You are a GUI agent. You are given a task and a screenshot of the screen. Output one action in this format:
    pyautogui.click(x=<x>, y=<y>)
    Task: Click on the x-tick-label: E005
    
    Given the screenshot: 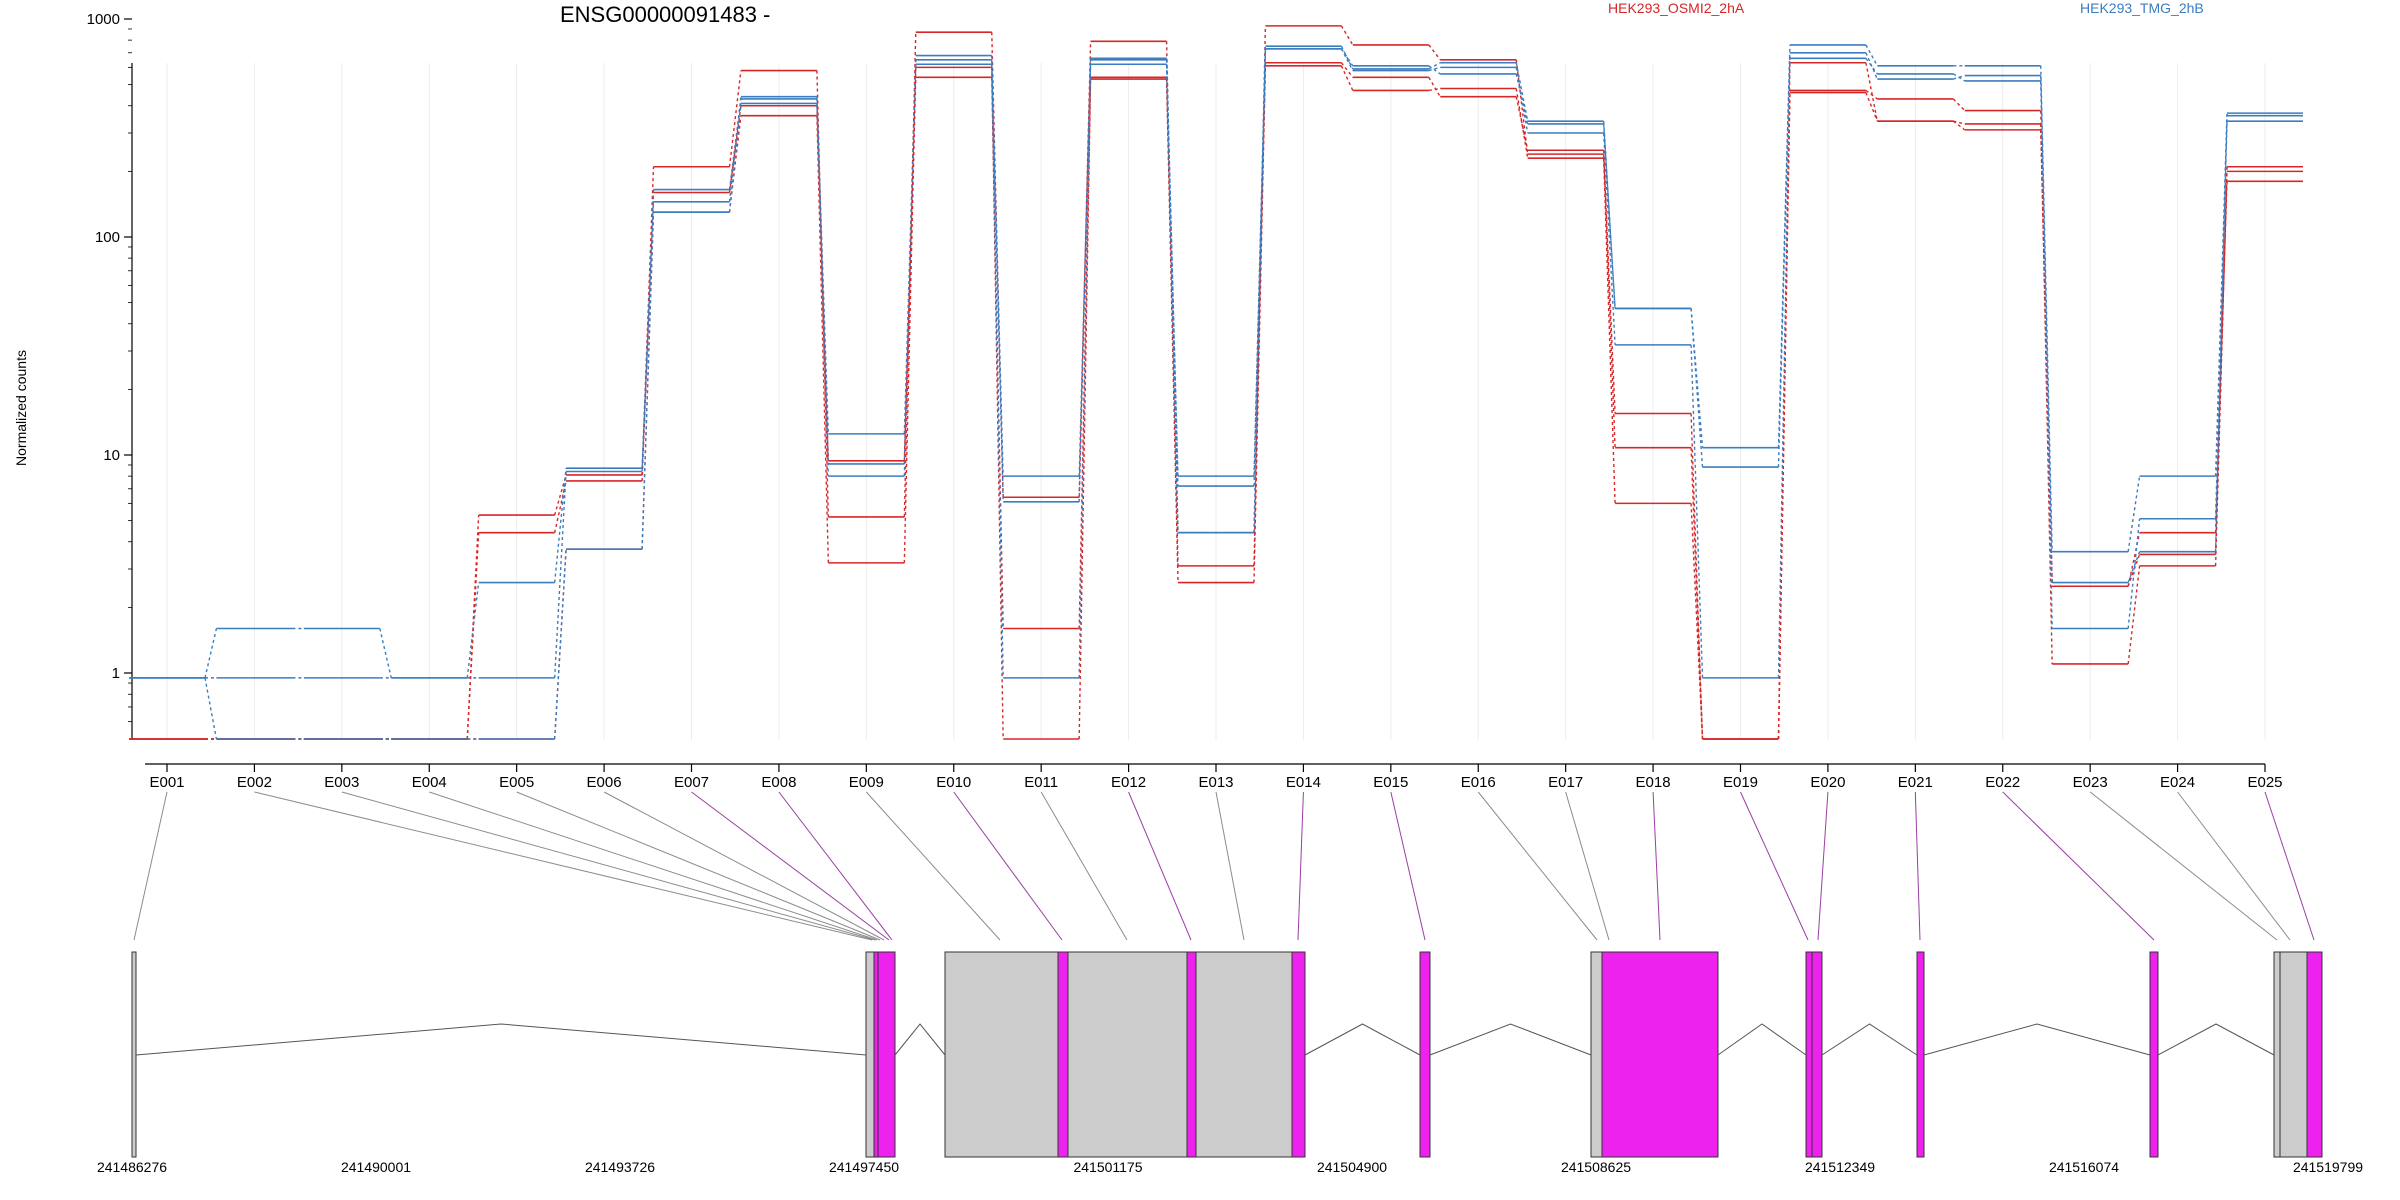 What is the action you would take?
    pyautogui.click(x=516, y=782)
    